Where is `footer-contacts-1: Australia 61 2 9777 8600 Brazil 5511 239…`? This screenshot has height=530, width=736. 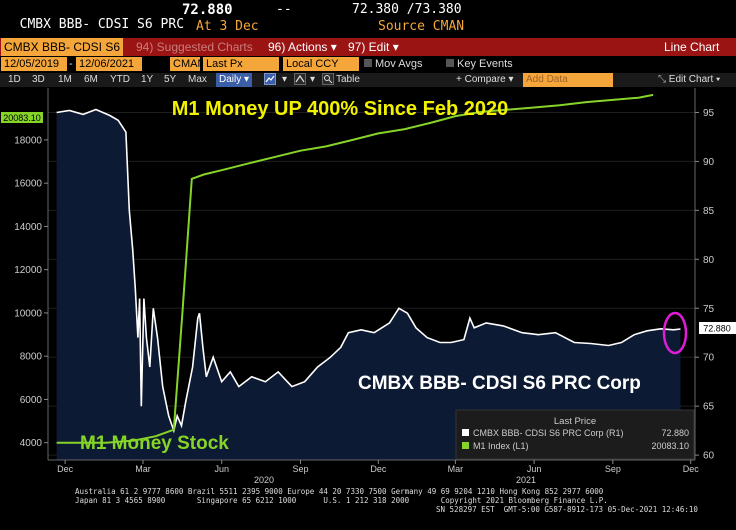 footer-contacts-1: Australia 61 2 9777 8600 Brazil 5511 239… is located at coordinates (339, 491).